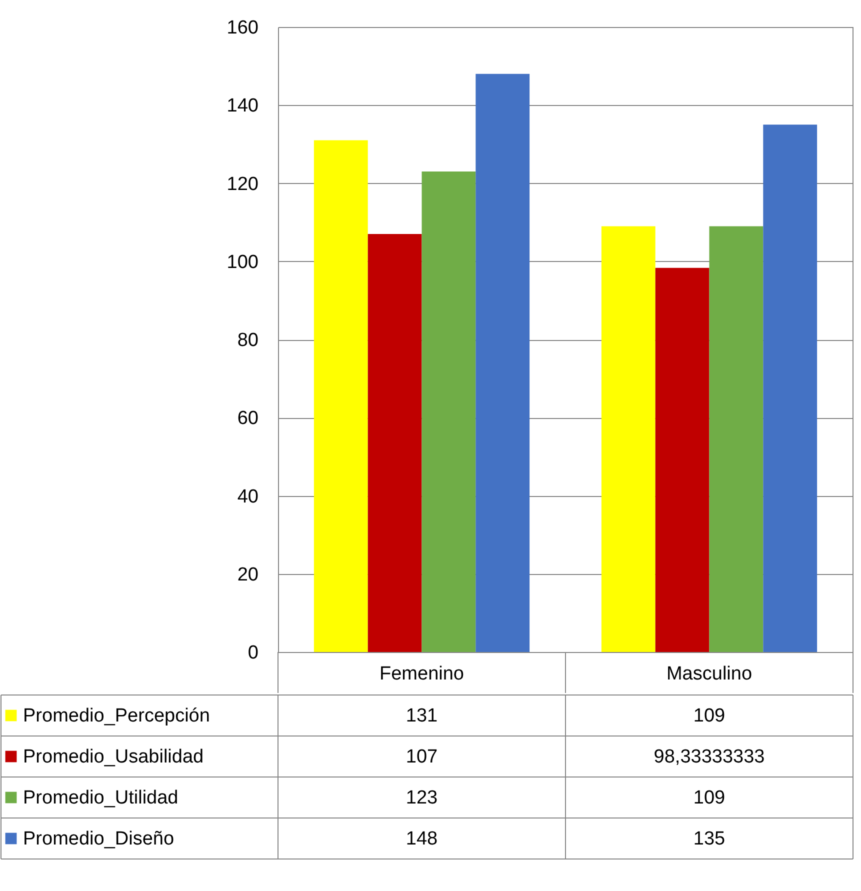  I want to click on y-tick-label: 40, so click(247, 497).